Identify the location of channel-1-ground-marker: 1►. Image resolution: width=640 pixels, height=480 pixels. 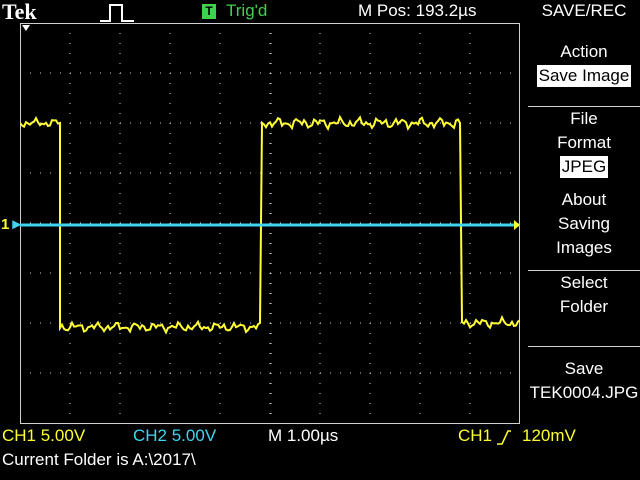
(13, 224).